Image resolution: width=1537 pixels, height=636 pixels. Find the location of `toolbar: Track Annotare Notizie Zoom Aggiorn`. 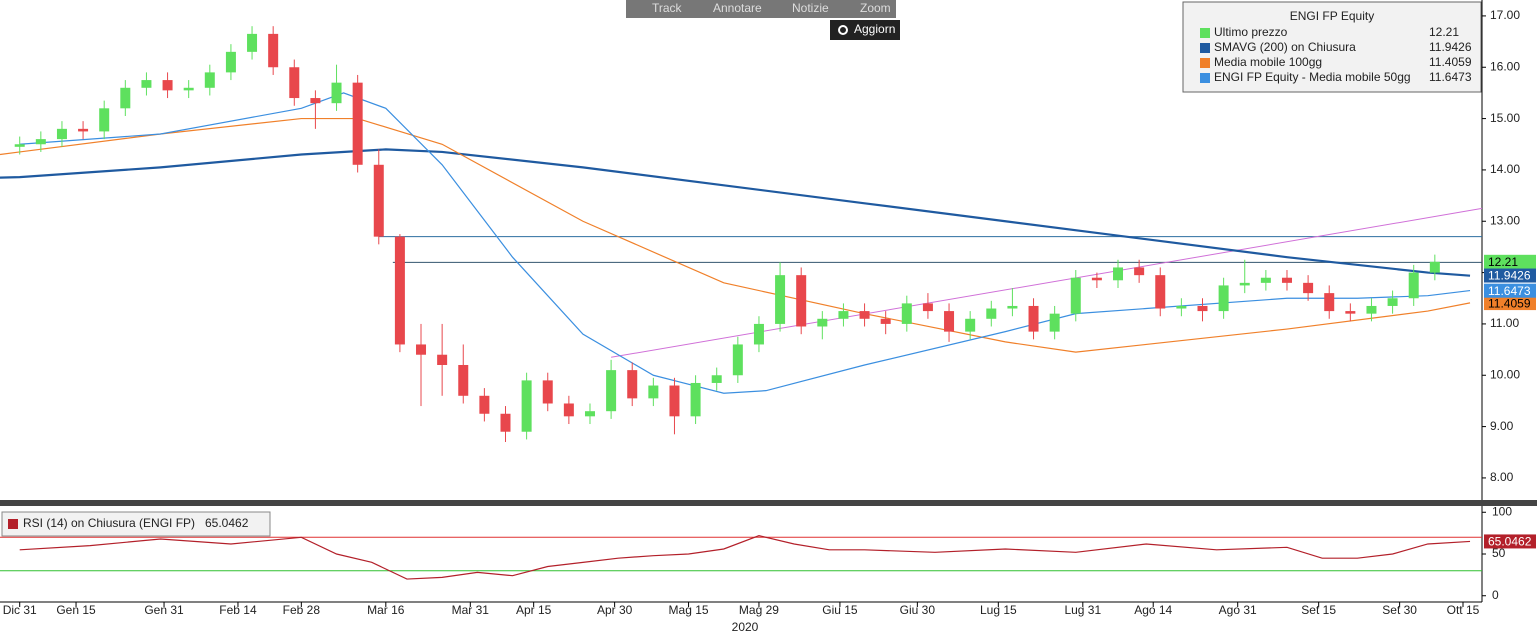

toolbar: Track Annotare Notizie Zoom Aggiorn is located at coordinates (763, 20).